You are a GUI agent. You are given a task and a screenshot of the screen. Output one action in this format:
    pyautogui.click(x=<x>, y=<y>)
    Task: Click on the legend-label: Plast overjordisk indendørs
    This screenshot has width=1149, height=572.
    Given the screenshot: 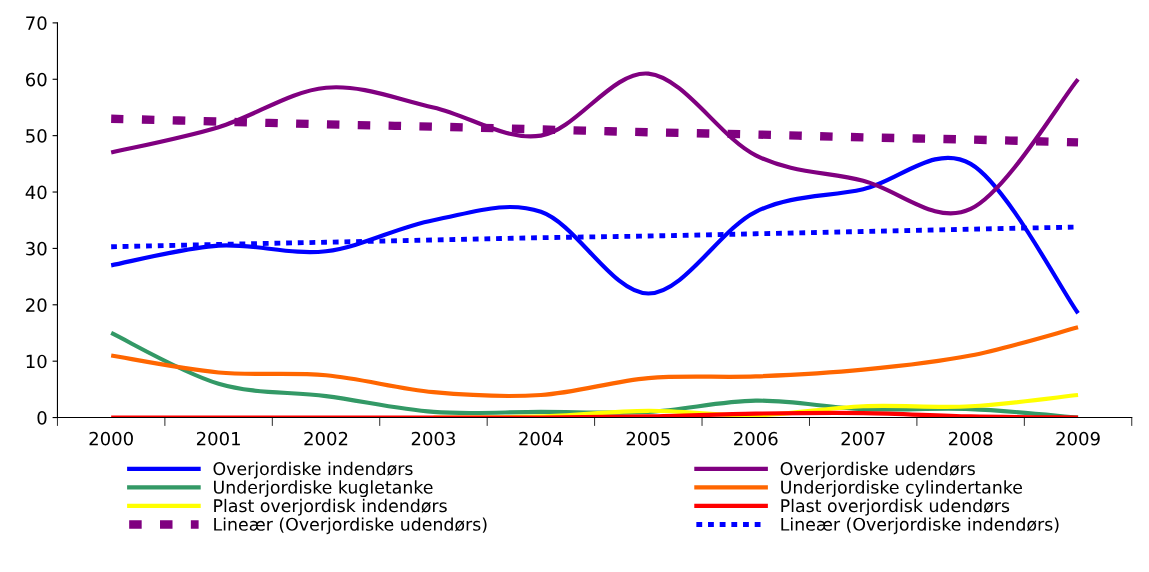 What is the action you would take?
    pyautogui.click(x=330, y=507)
    